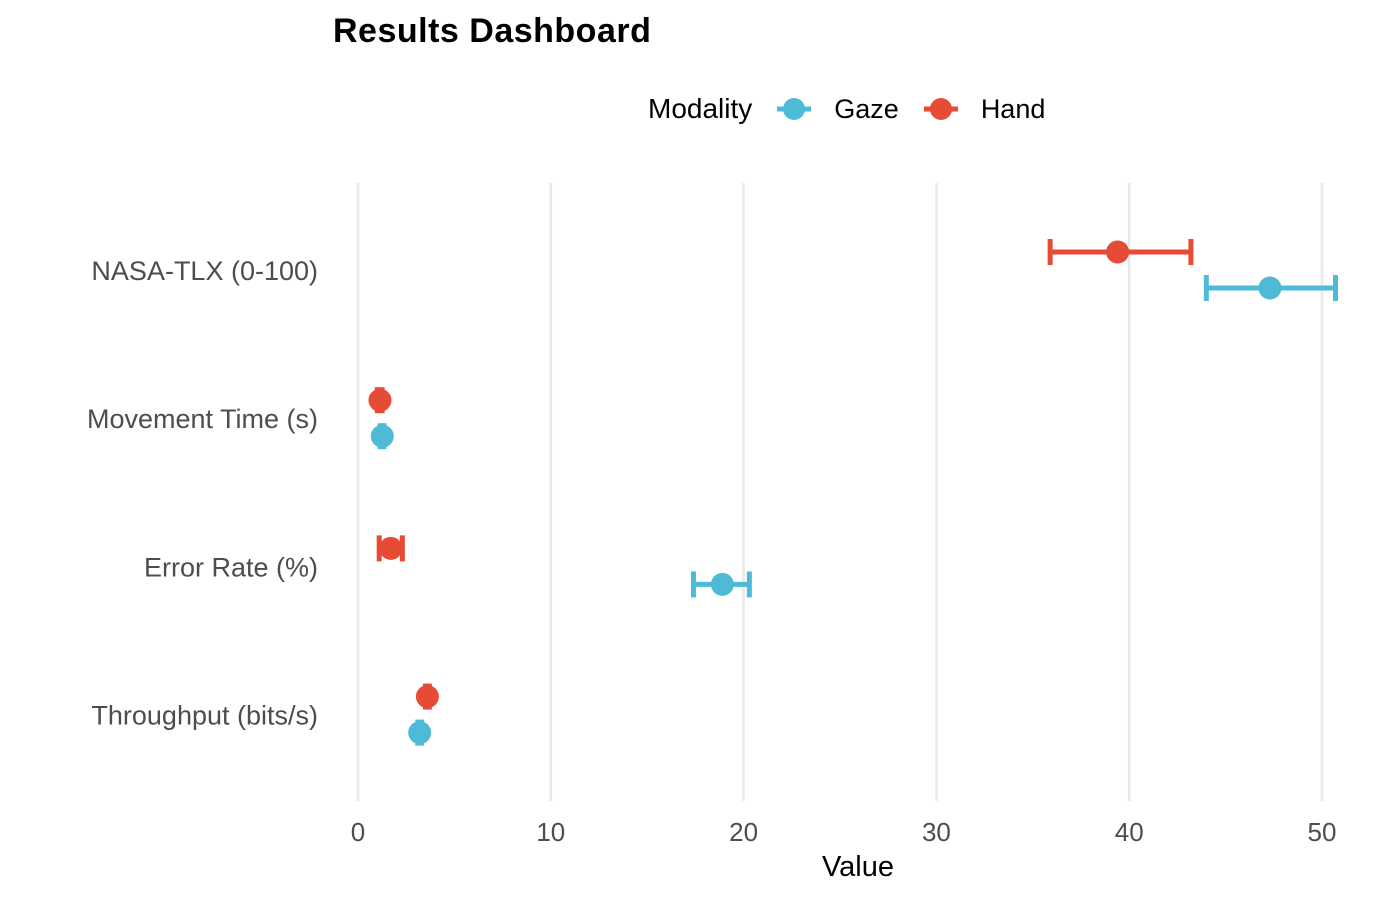 The width and height of the screenshot is (1400, 900). I want to click on hand-errorbar-point-icon, so click(940, 109).